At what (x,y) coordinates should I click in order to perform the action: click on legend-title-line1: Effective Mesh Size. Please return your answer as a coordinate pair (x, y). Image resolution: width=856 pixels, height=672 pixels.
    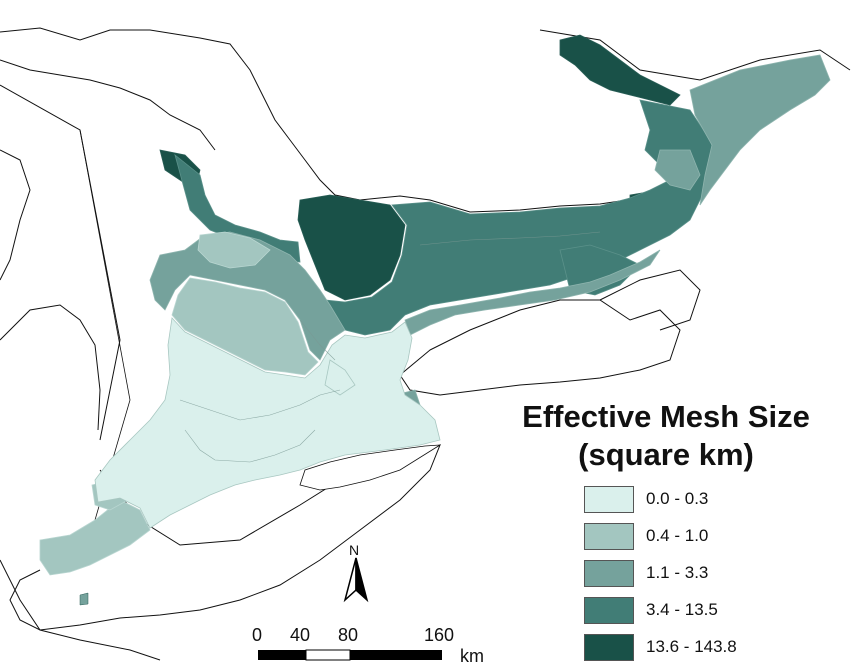
    Looking at the image, I should click on (666, 416).